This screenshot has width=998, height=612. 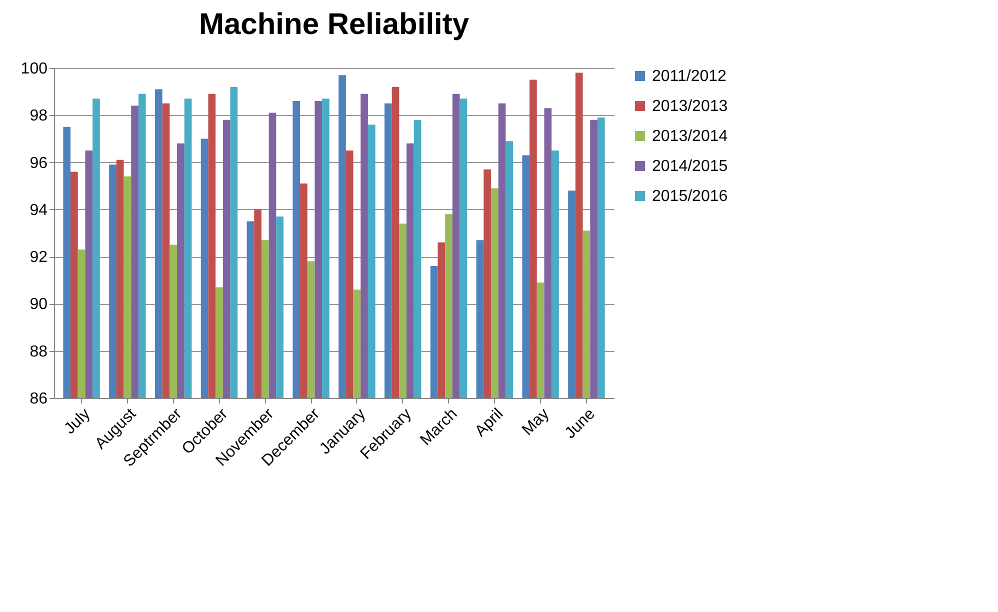 I want to click on legend-label: 2014/2015, so click(x=690, y=166).